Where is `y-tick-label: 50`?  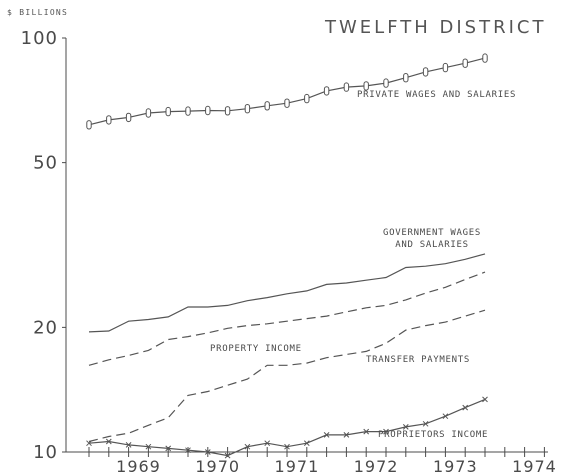
y-tick-label: 50 is located at coordinates (45, 163).